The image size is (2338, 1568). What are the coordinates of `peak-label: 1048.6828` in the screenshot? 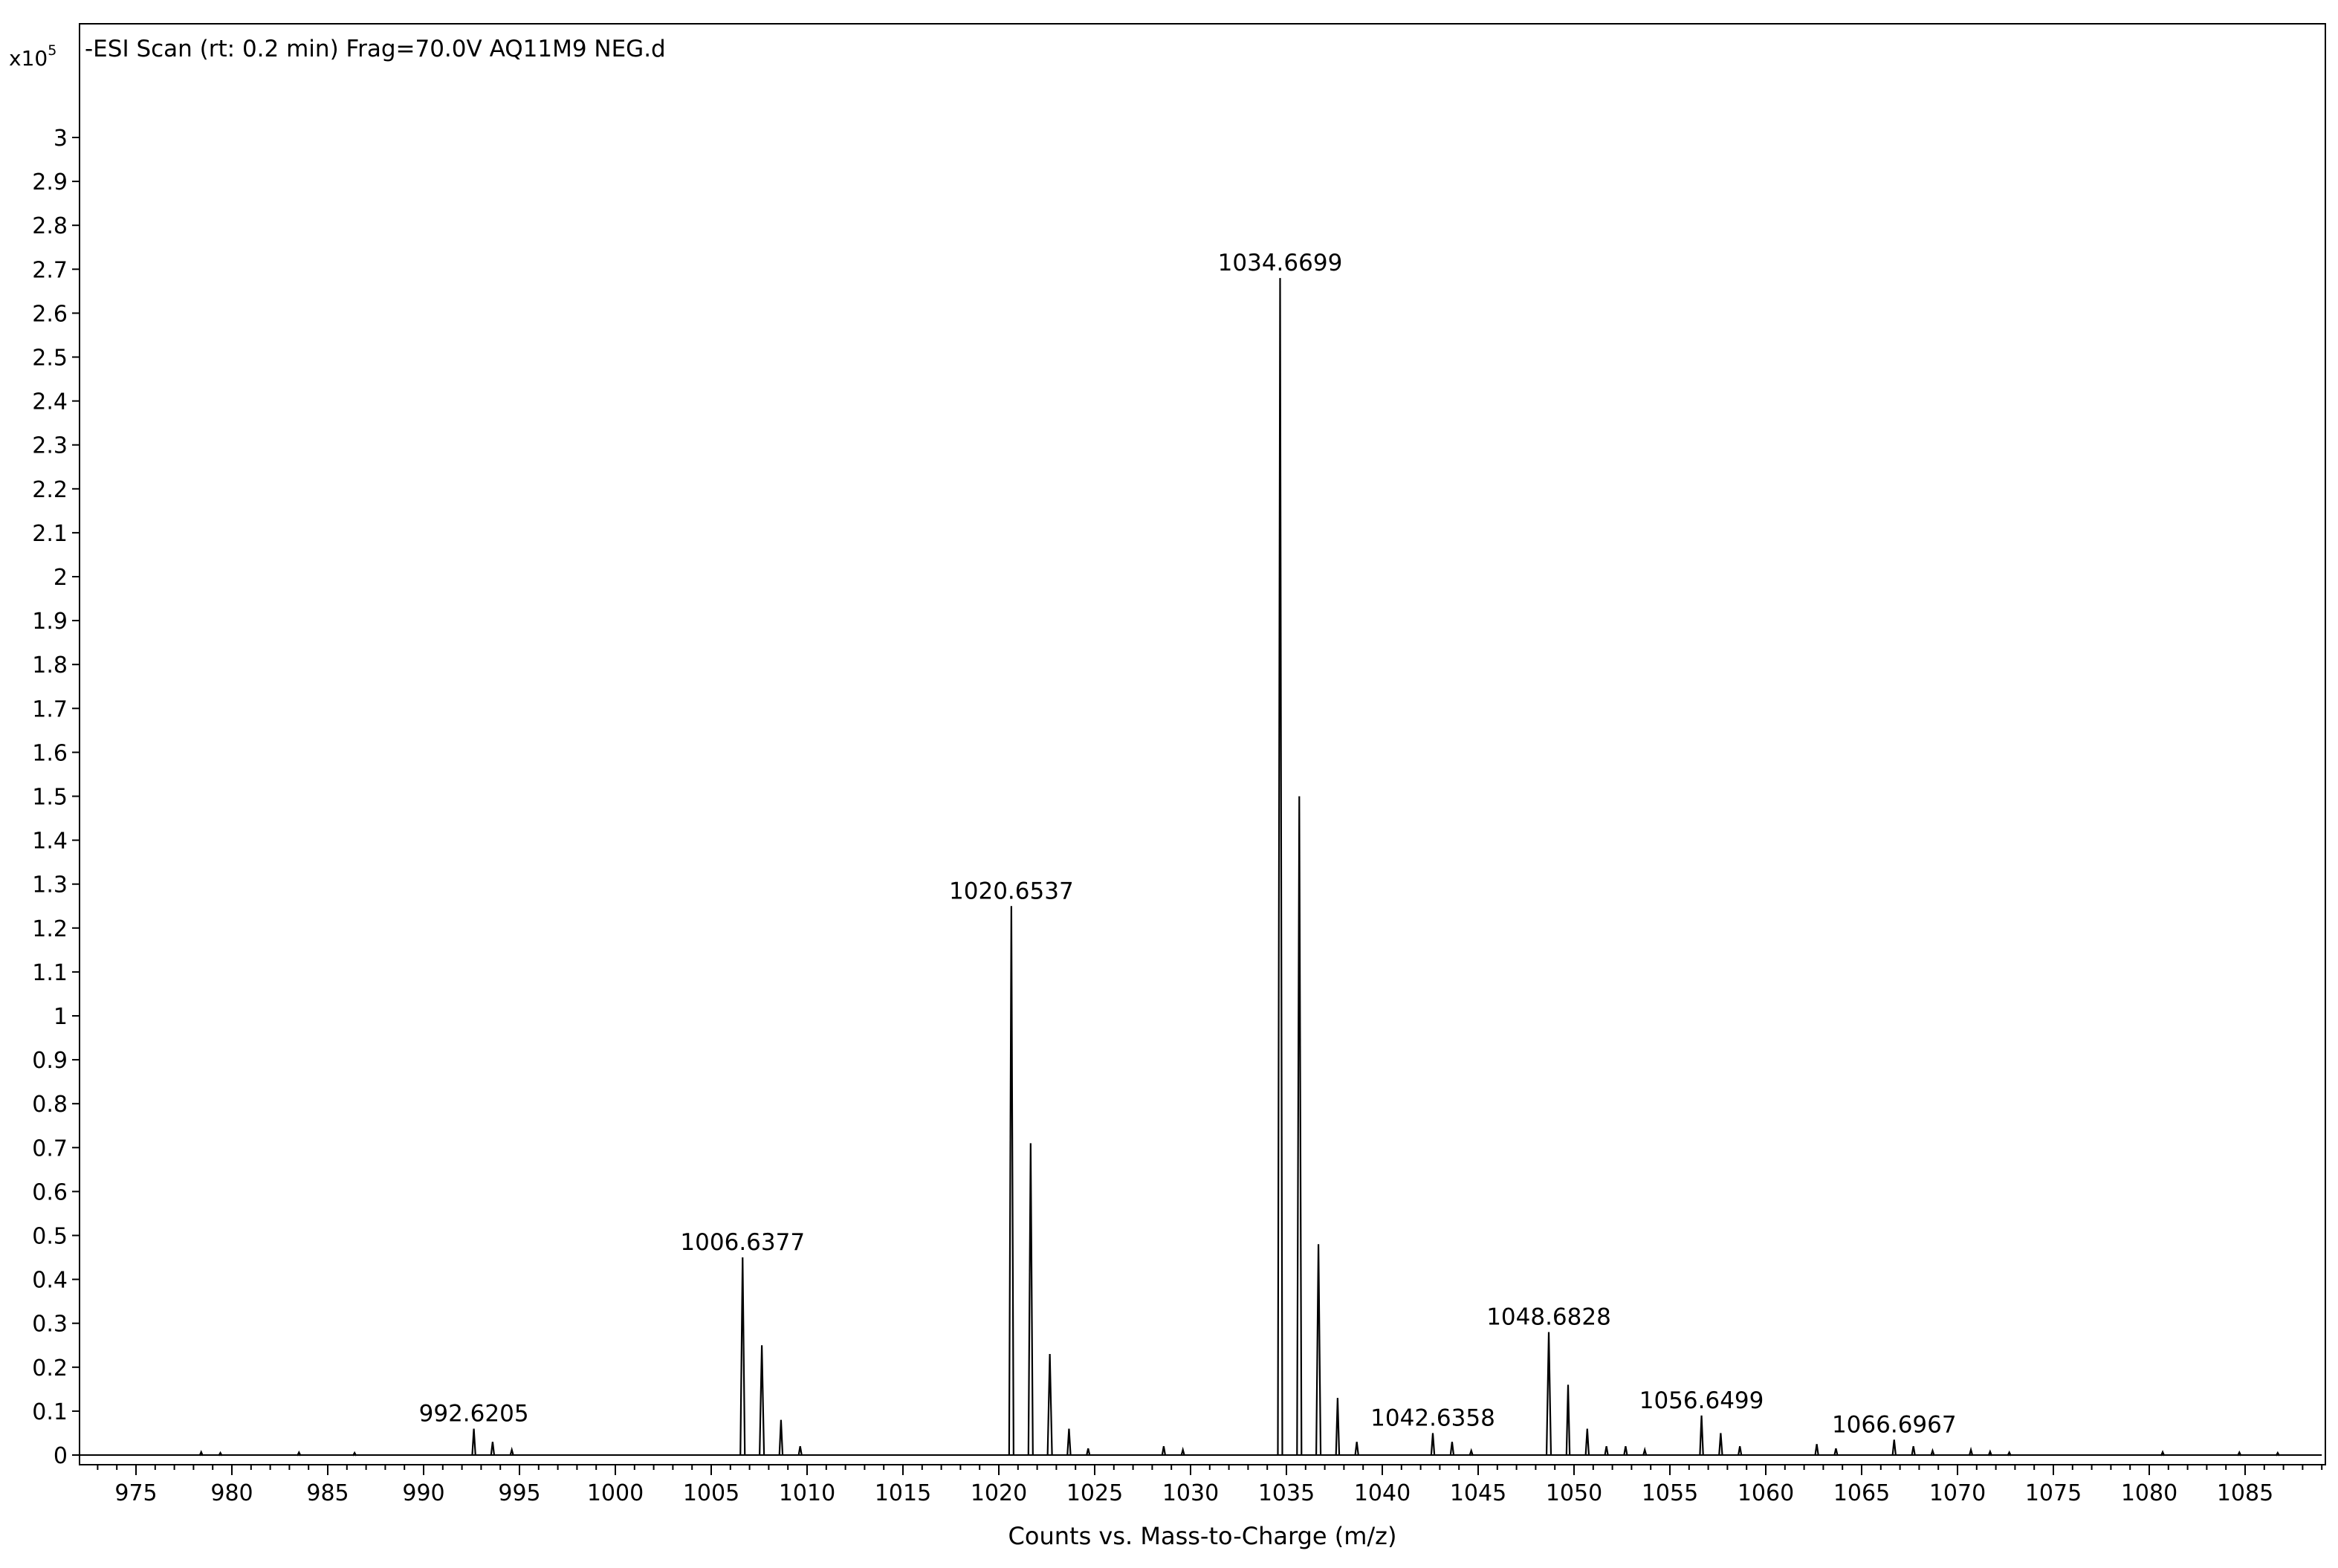 It's located at (1548, 1317).